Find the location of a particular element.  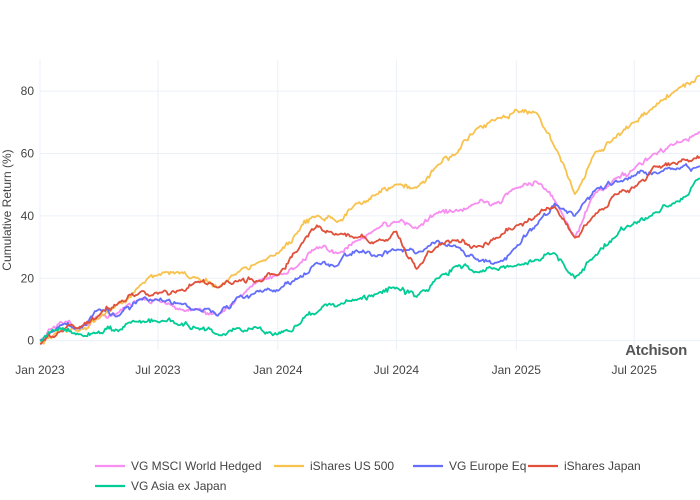

y-tick-label-1: 20 is located at coordinates (28, 278).